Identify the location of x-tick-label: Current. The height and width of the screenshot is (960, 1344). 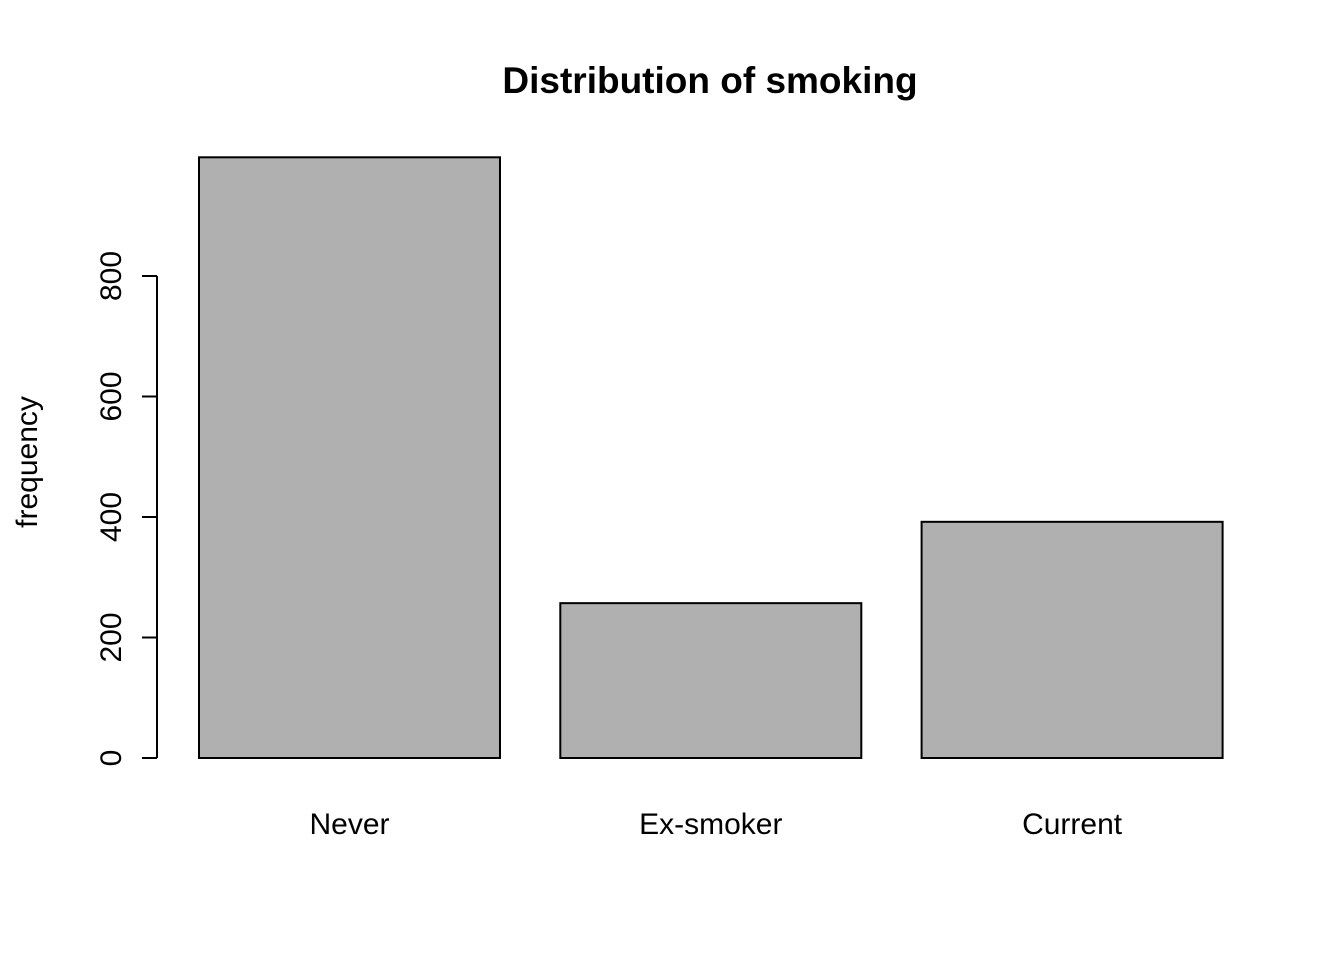
(1072, 824).